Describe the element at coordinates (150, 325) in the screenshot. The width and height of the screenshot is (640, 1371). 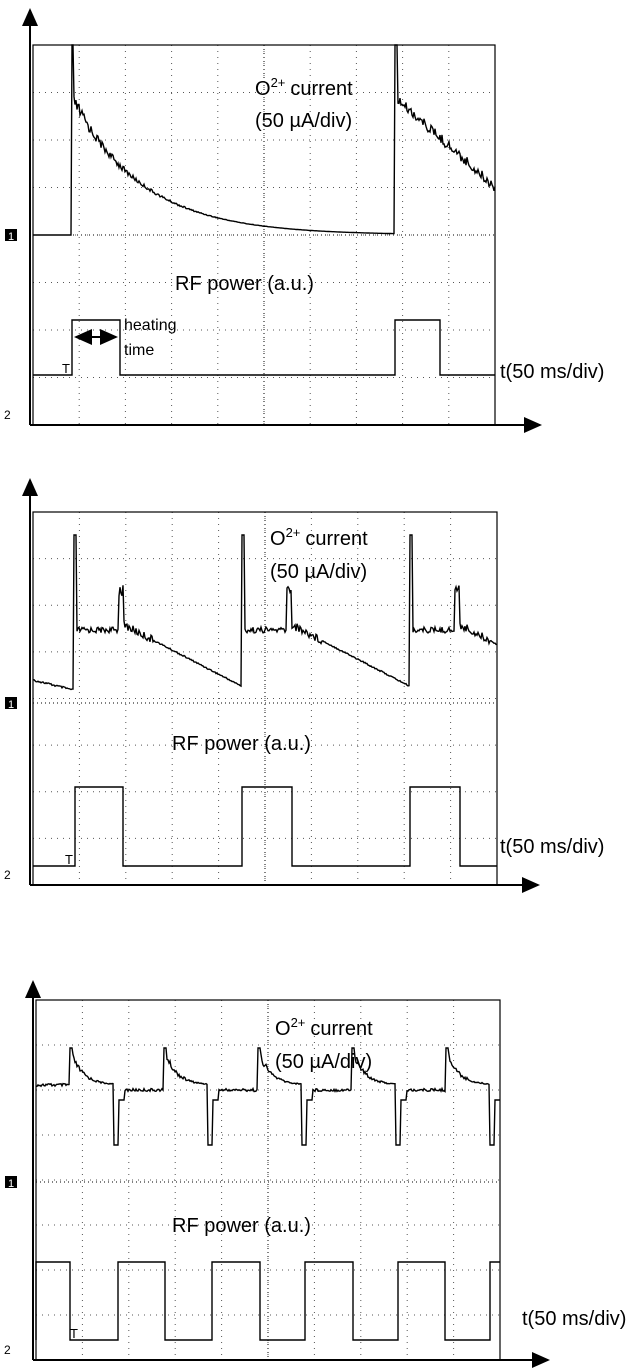
I see `annotation: heating` at that location.